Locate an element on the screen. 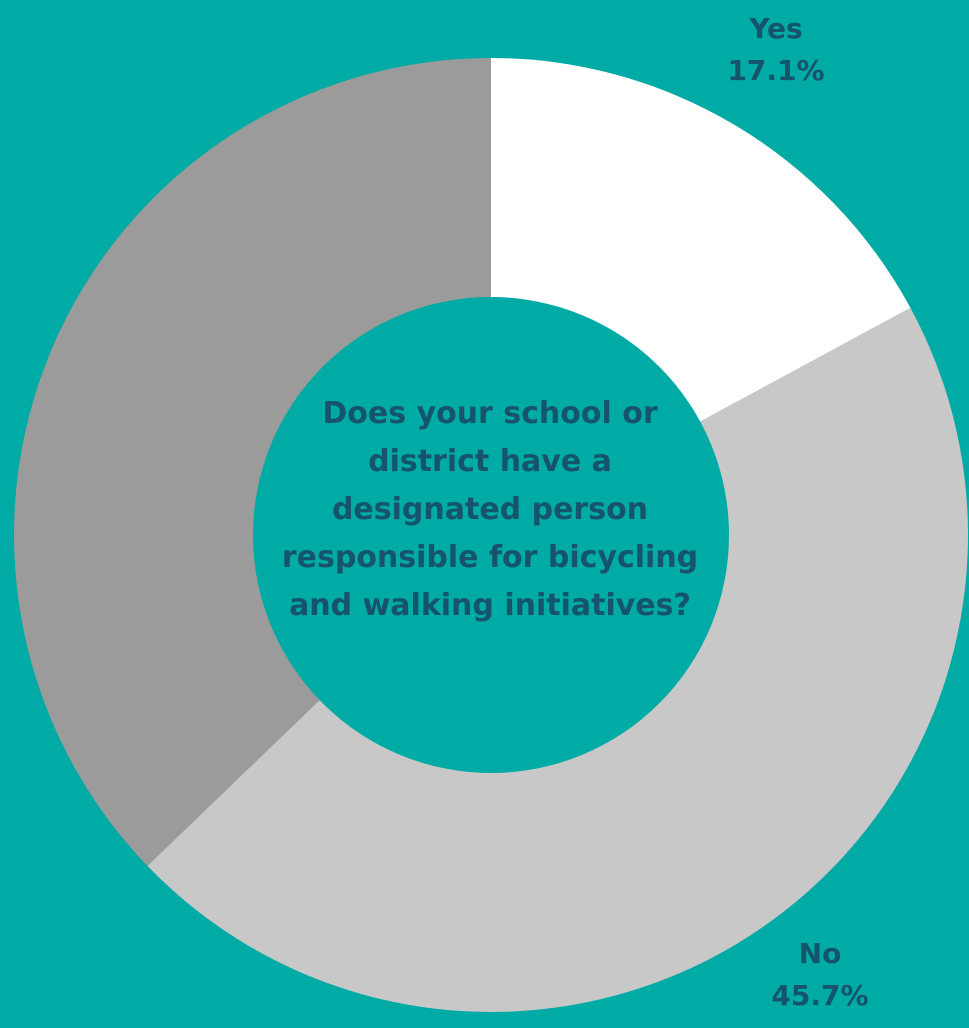  slice-label-yes-value: 17.1% is located at coordinates (776, 70).